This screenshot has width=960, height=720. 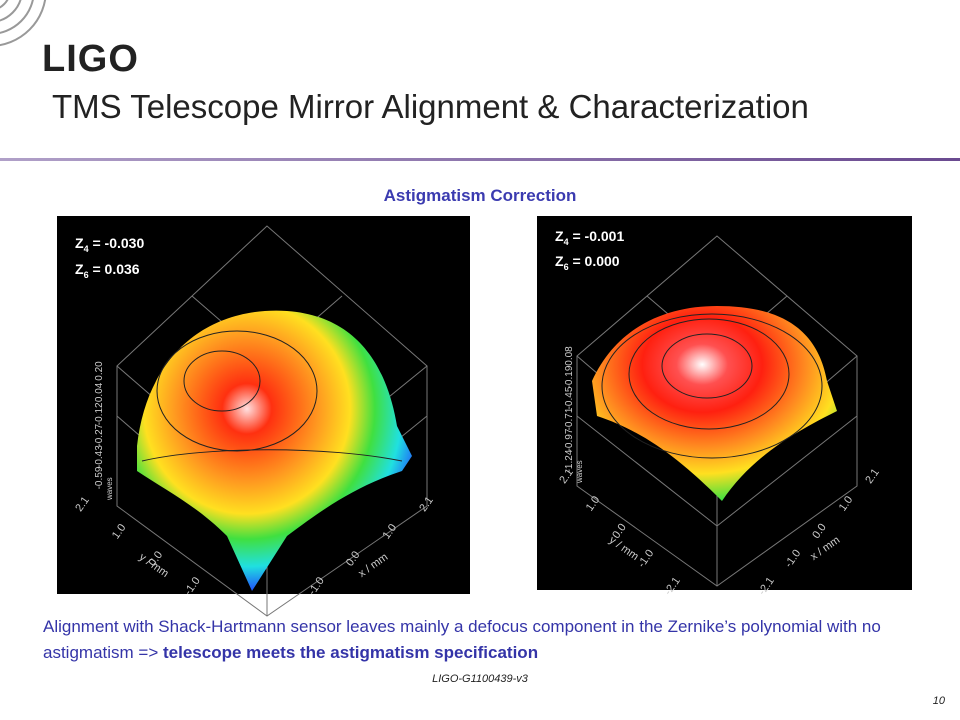 I want to click on z-tick-label: -0.19, so click(x=569, y=376).